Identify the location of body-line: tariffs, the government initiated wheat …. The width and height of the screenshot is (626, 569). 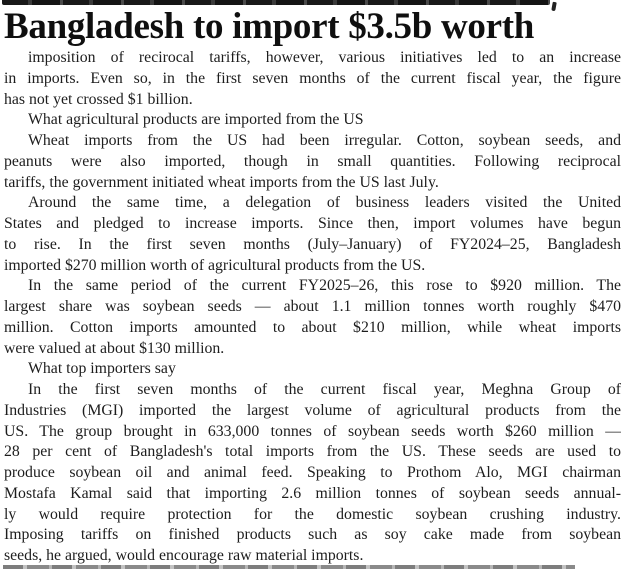
(221, 182).